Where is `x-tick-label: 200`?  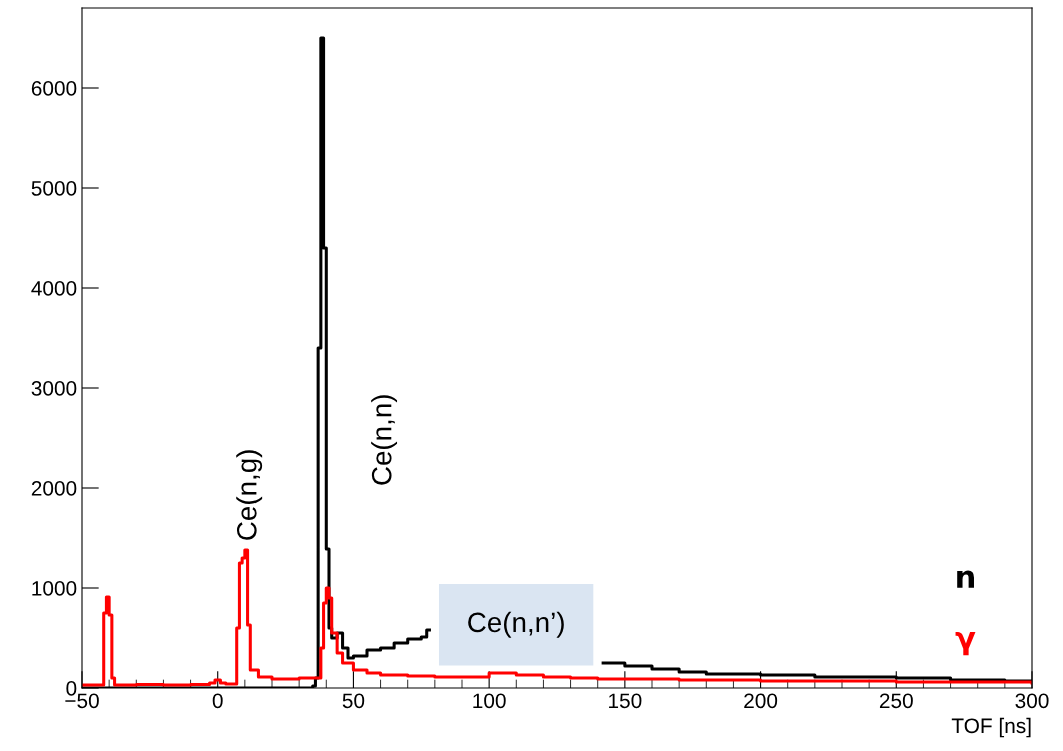 x-tick-label: 200 is located at coordinates (761, 701).